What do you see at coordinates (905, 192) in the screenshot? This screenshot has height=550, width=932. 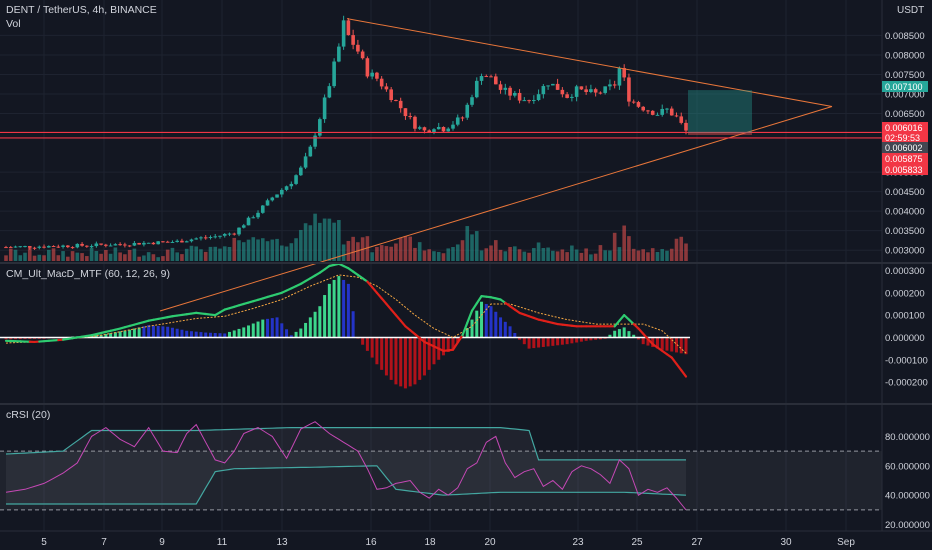 I see `price-tick-label: 0.004500` at bounding box center [905, 192].